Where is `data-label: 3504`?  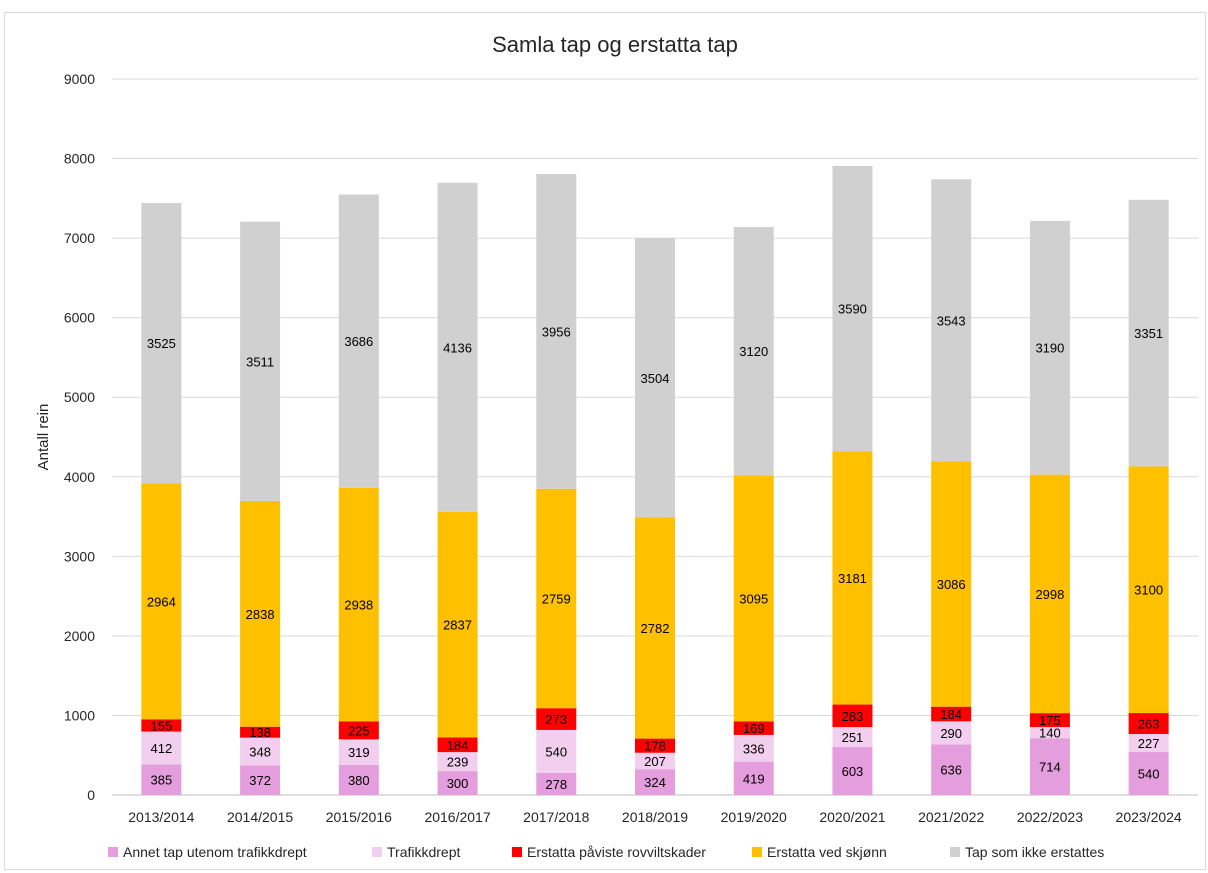 data-label: 3504 is located at coordinates (655, 378).